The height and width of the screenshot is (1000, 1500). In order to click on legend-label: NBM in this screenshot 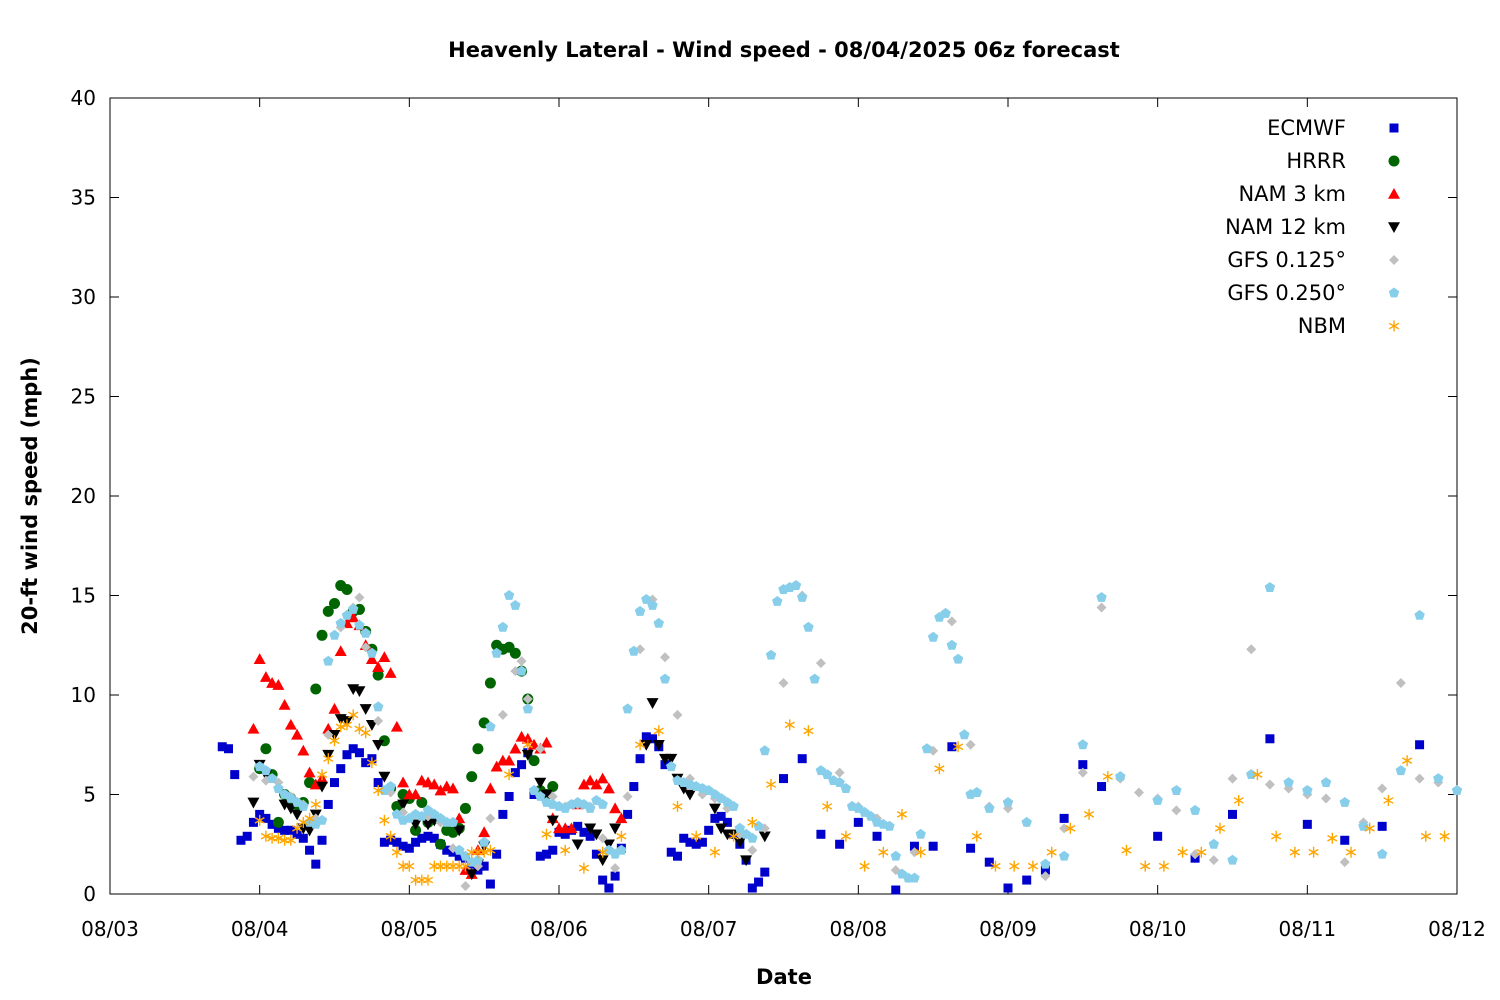, I will do `click(1322, 326)`.